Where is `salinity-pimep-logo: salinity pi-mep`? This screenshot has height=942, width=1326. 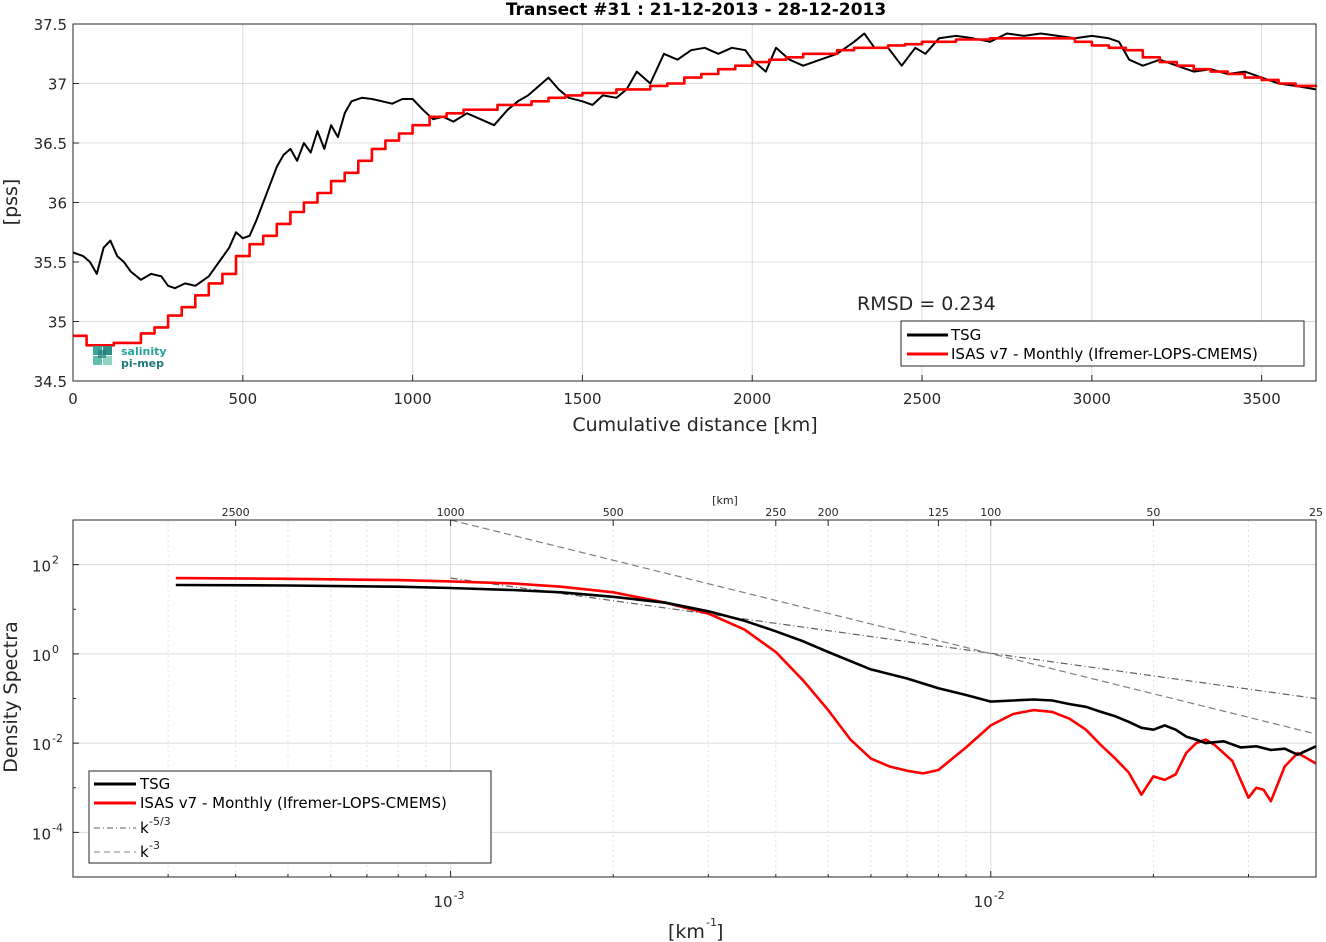 salinity-pimep-logo: salinity pi-mep is located at coordinates (130, 357).